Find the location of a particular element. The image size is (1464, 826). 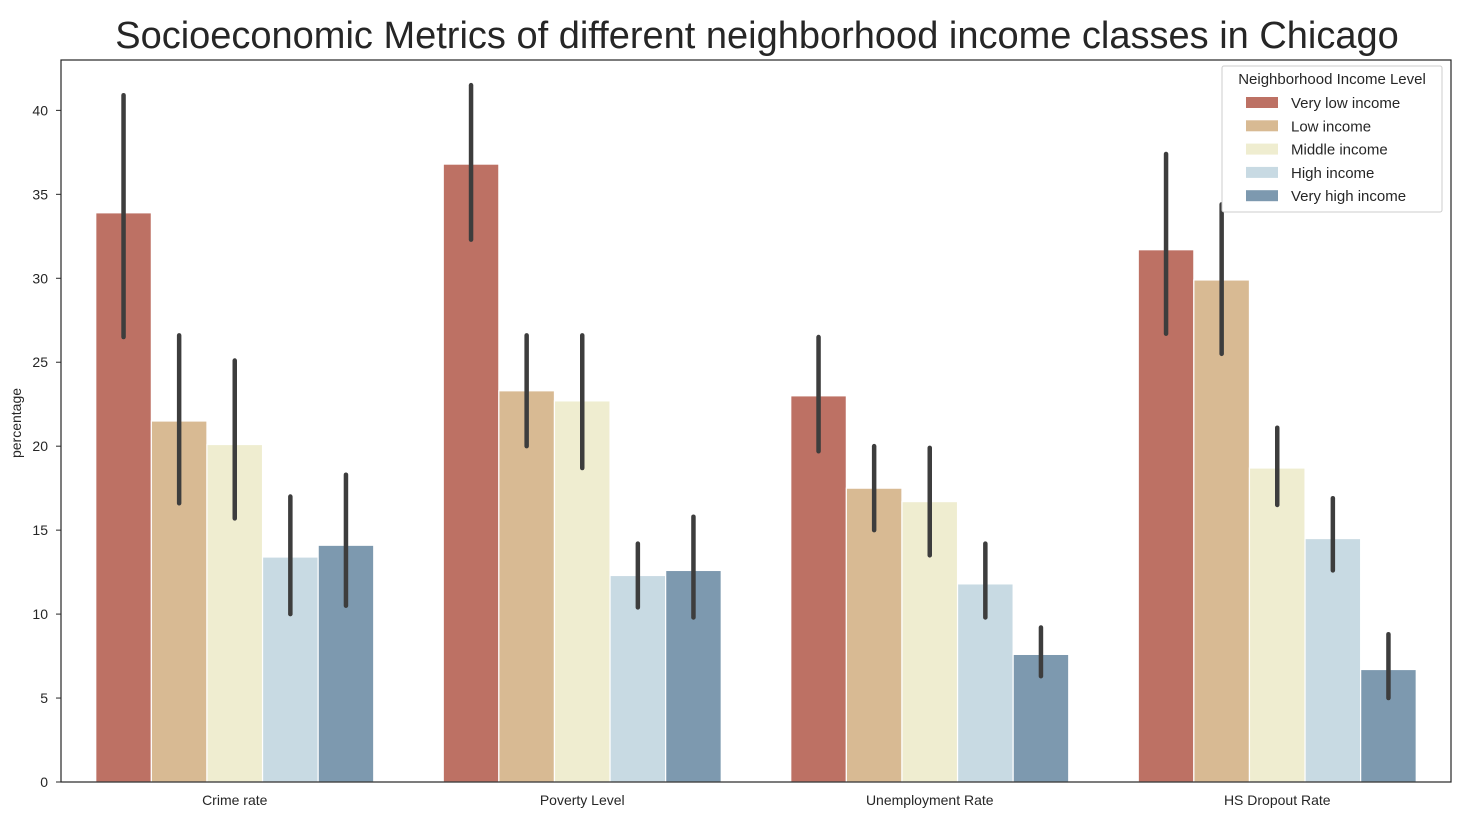

y-tick-label: 30 is located at coordinates (40, 278).